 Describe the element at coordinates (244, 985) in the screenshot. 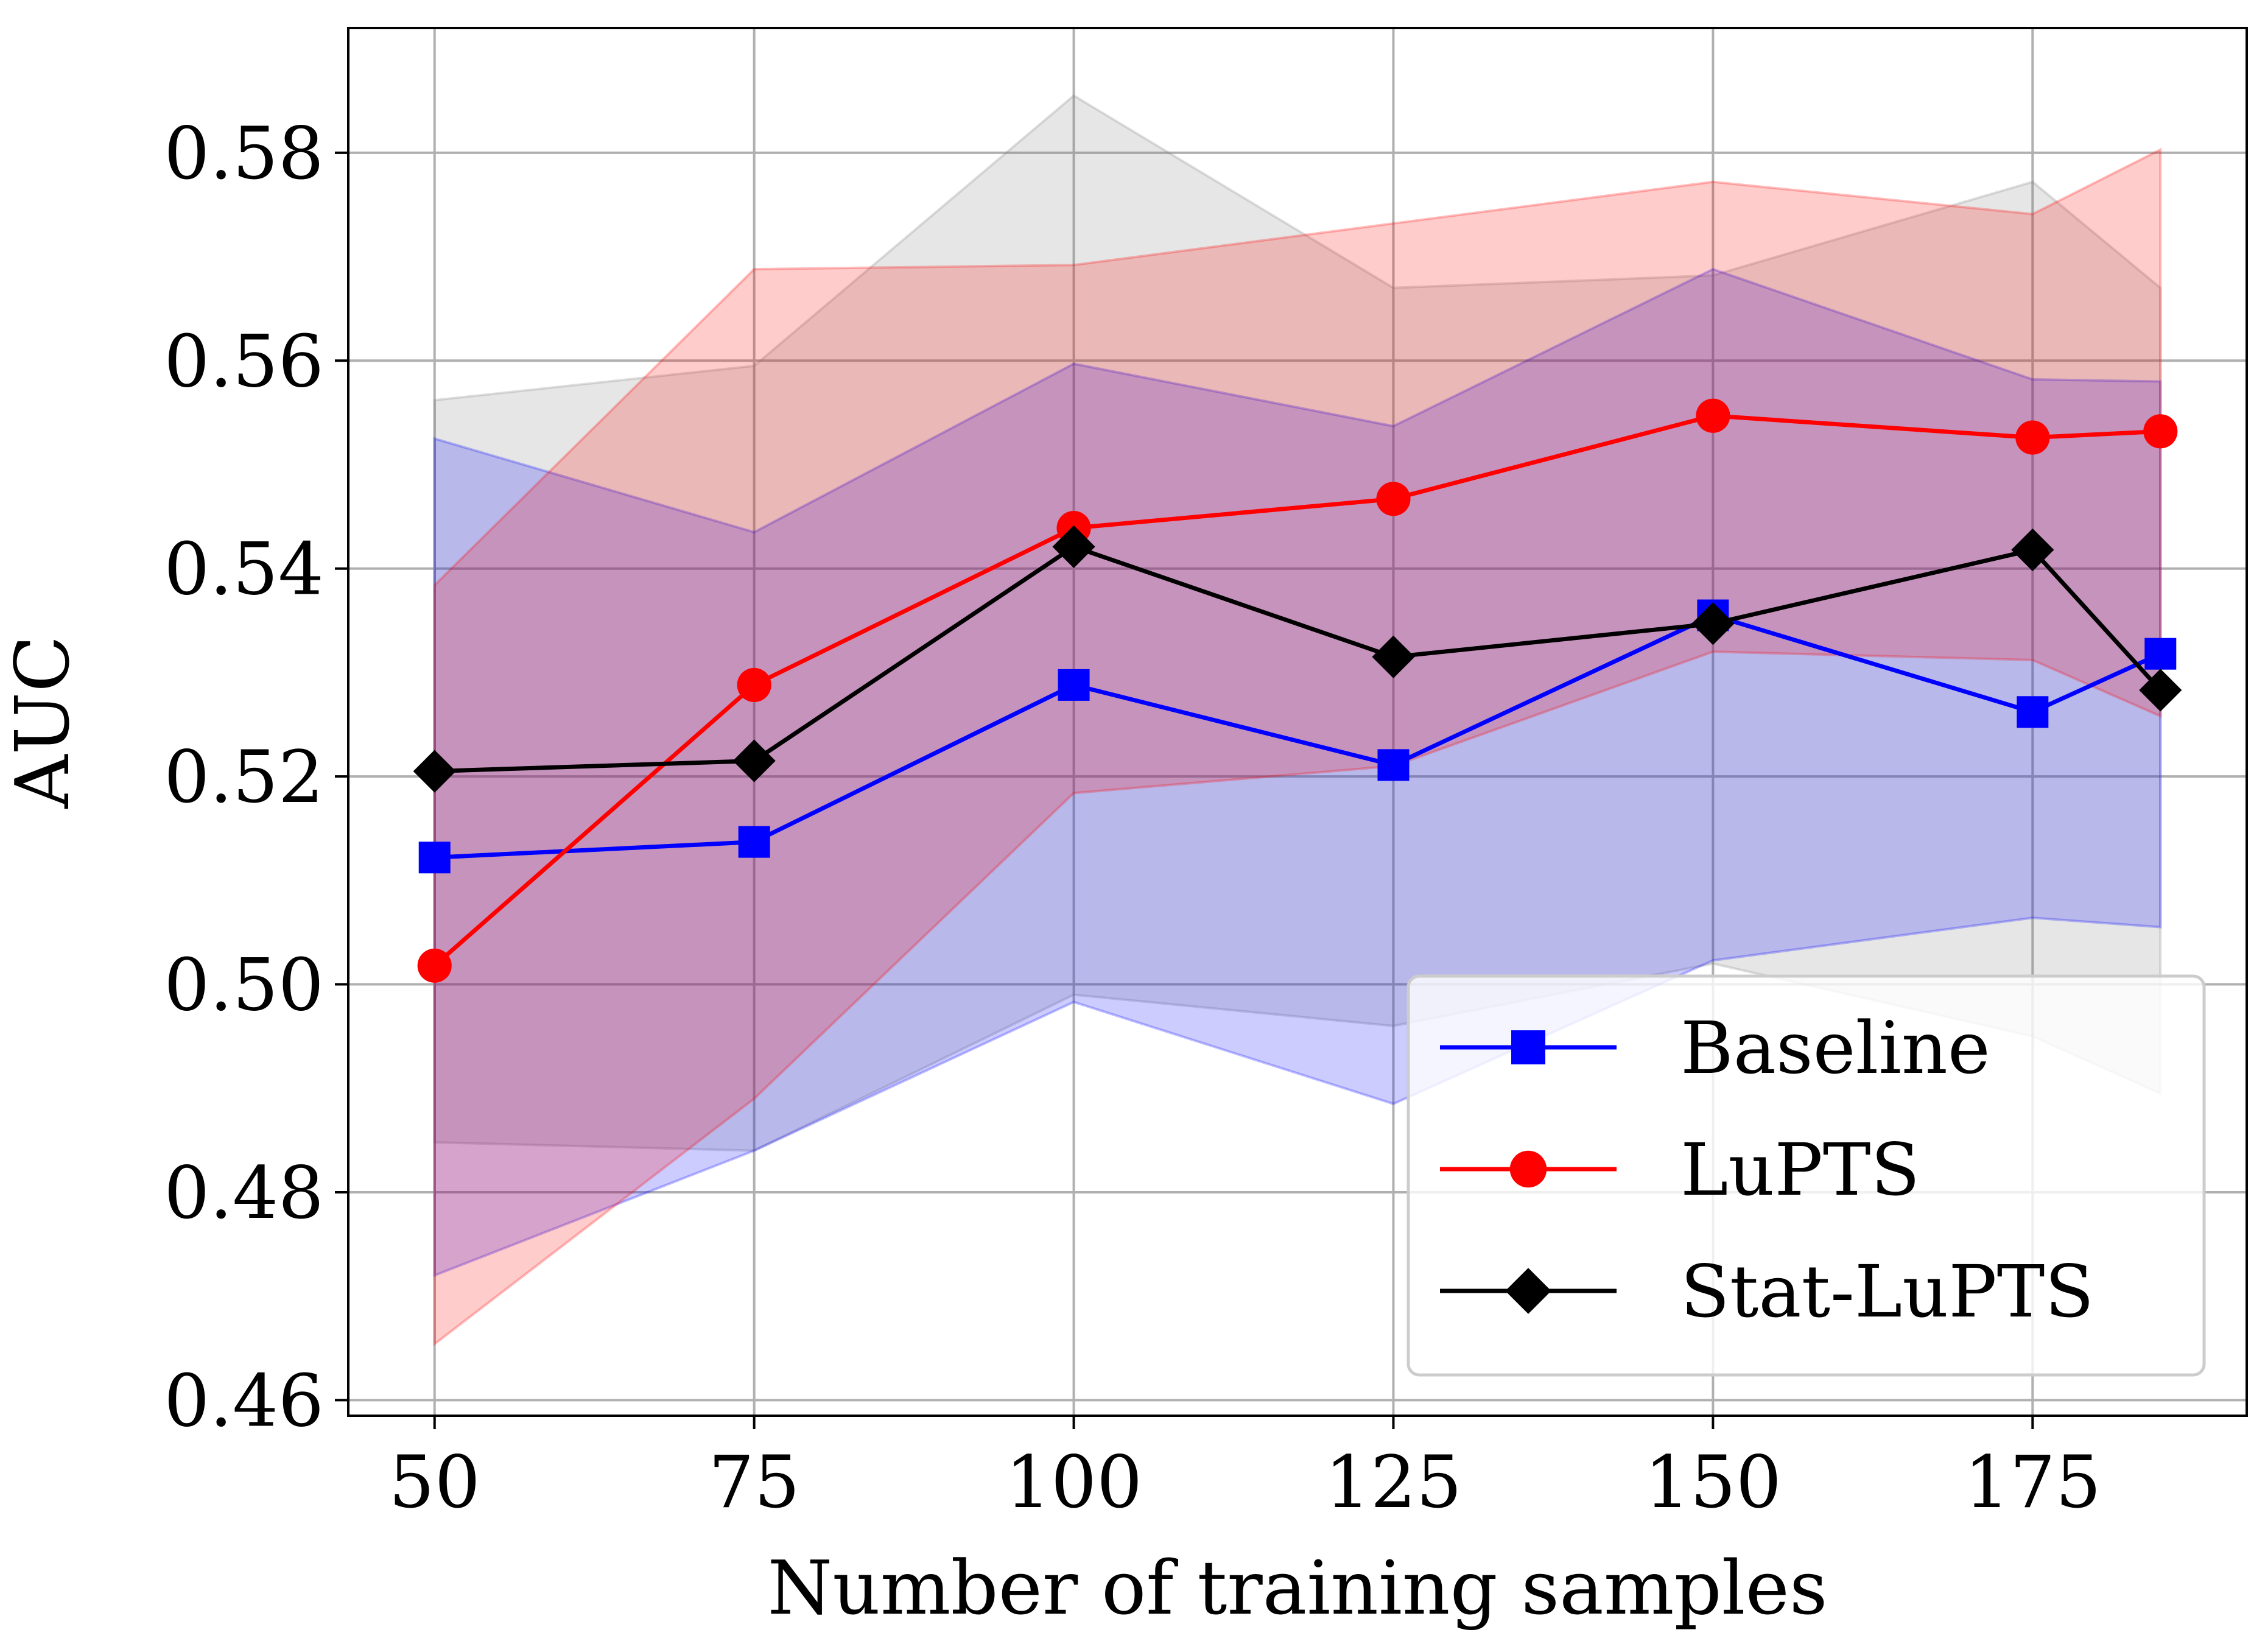

I see `y-tick-label-2: 0.50` at that location.